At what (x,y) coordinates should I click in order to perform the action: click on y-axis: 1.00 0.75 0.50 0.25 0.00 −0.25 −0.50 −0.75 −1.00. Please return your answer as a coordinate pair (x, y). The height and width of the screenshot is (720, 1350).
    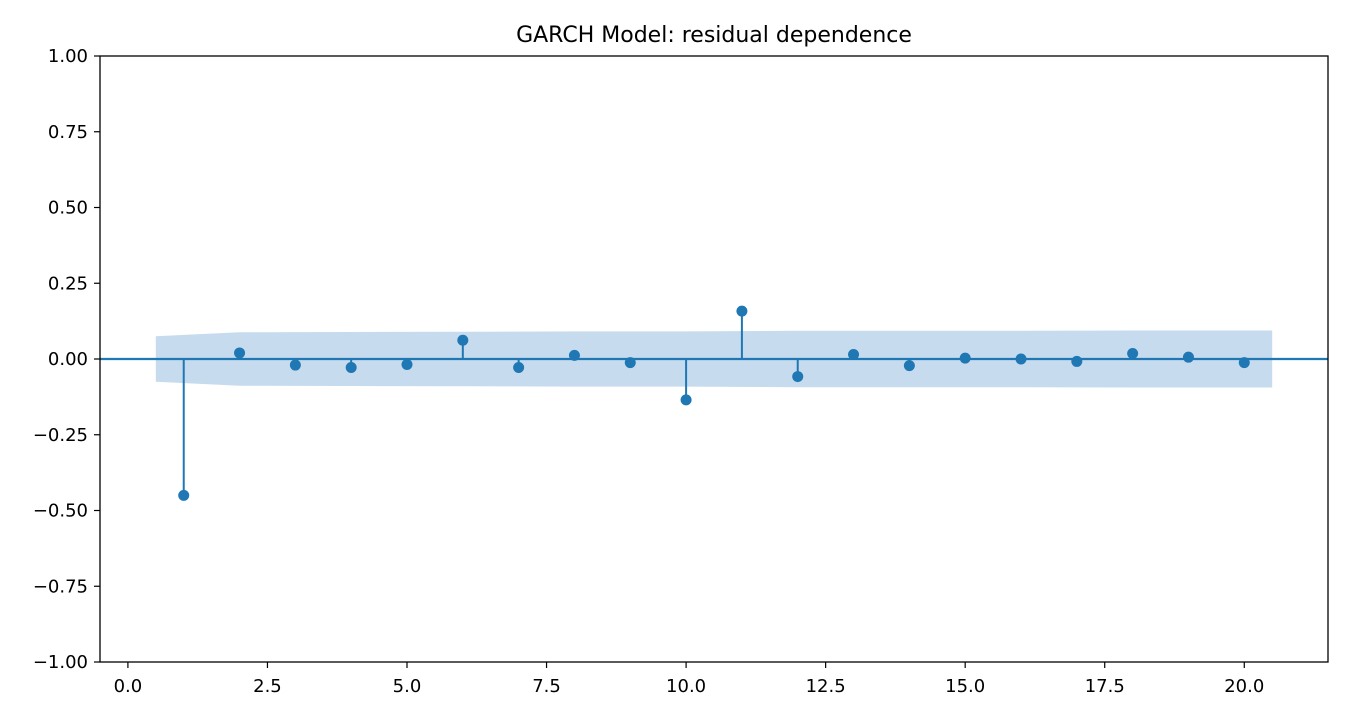
    Looking at the image, I should click on (66, 359).